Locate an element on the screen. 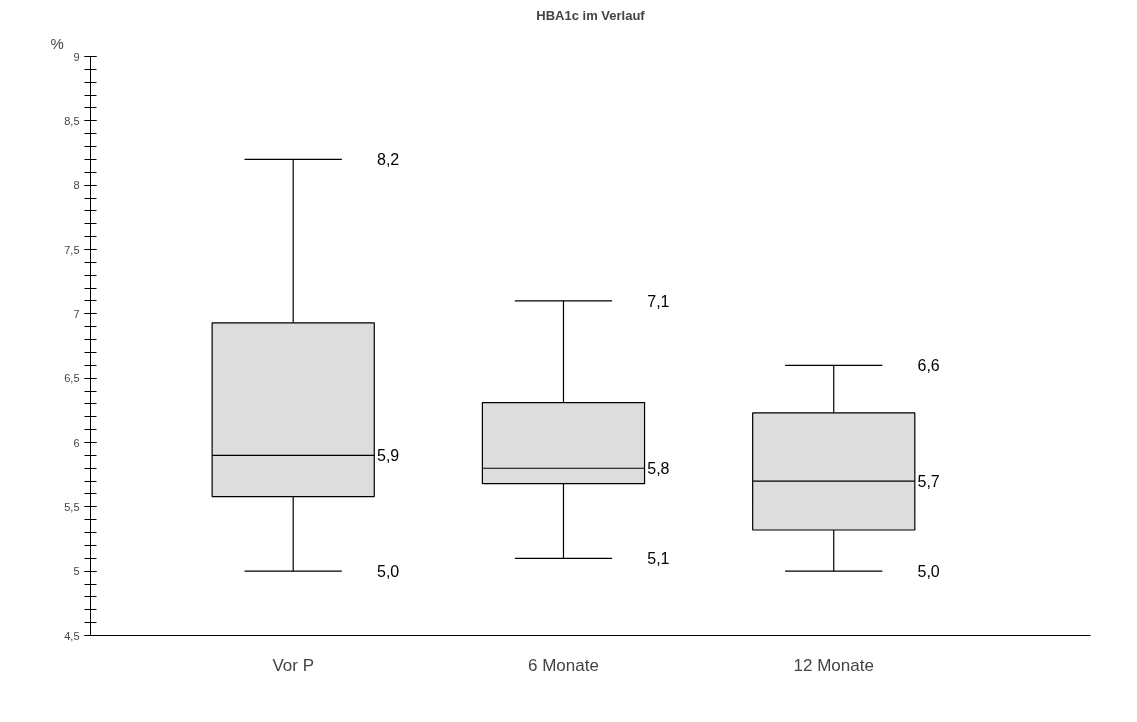 The height and width of the screenshot is (722, 1137). annotation: 5,7 is located at coordinates (928, 482).